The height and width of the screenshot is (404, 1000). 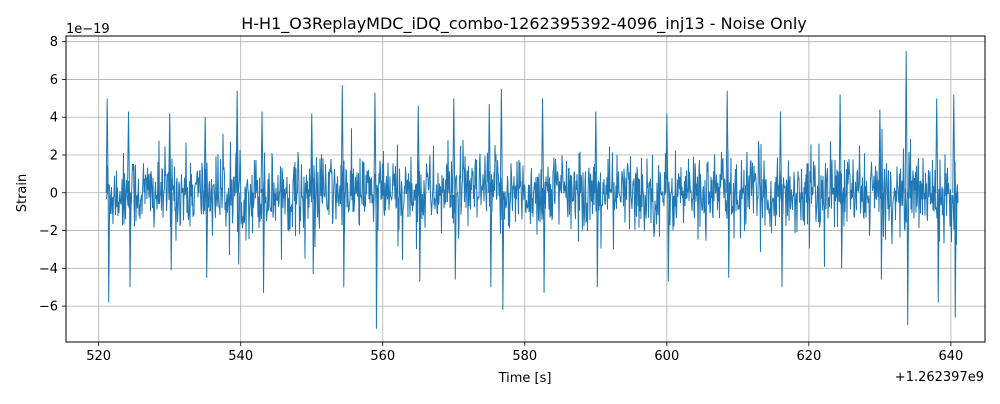 I want to click on x-tick-label: 600, so click(x=666, y=356).